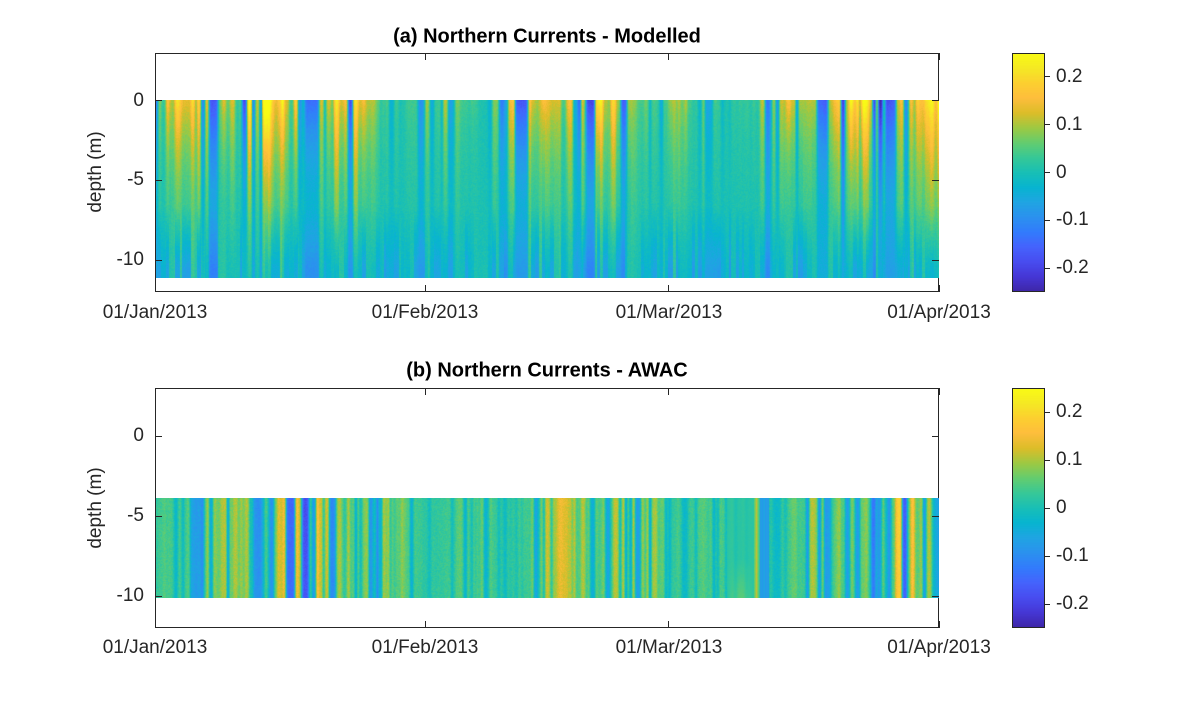  What do you see at coordinates (547, 548) in the screenshot?
I see `panel-b-heatmap` at bounding box center [547, 548].